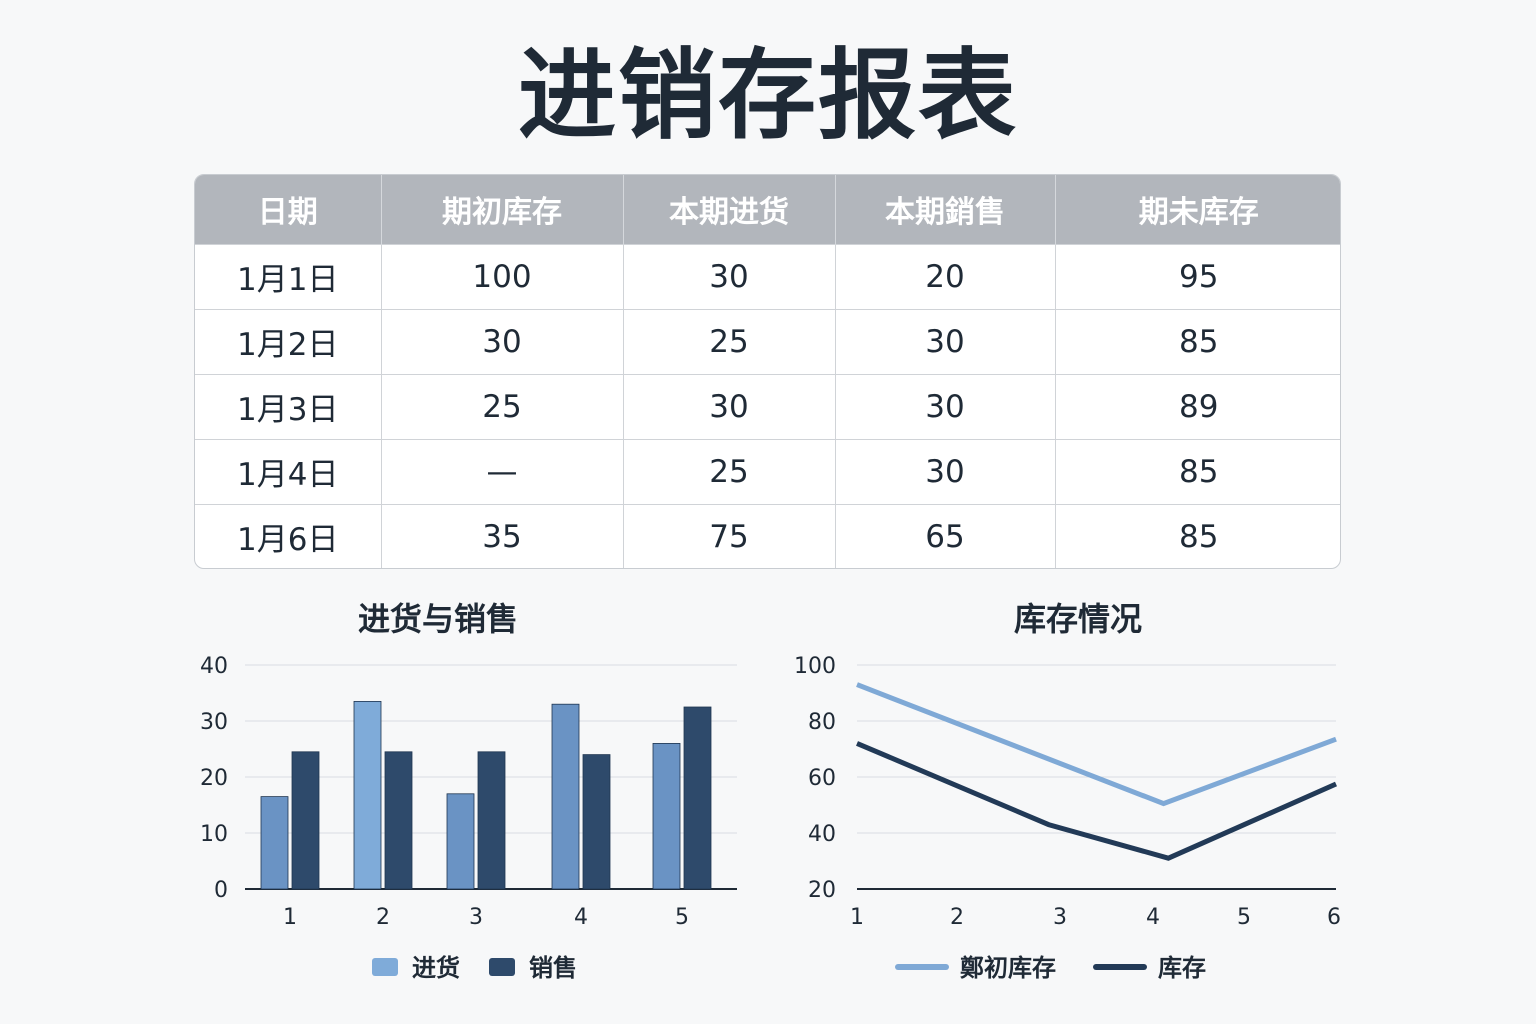 This screenshot has height=1024, width=1536. What do you see at coordinates (1182, 968) in the screenshot?
I see `legend-label: 库存` at bounding box center [1182, 968].